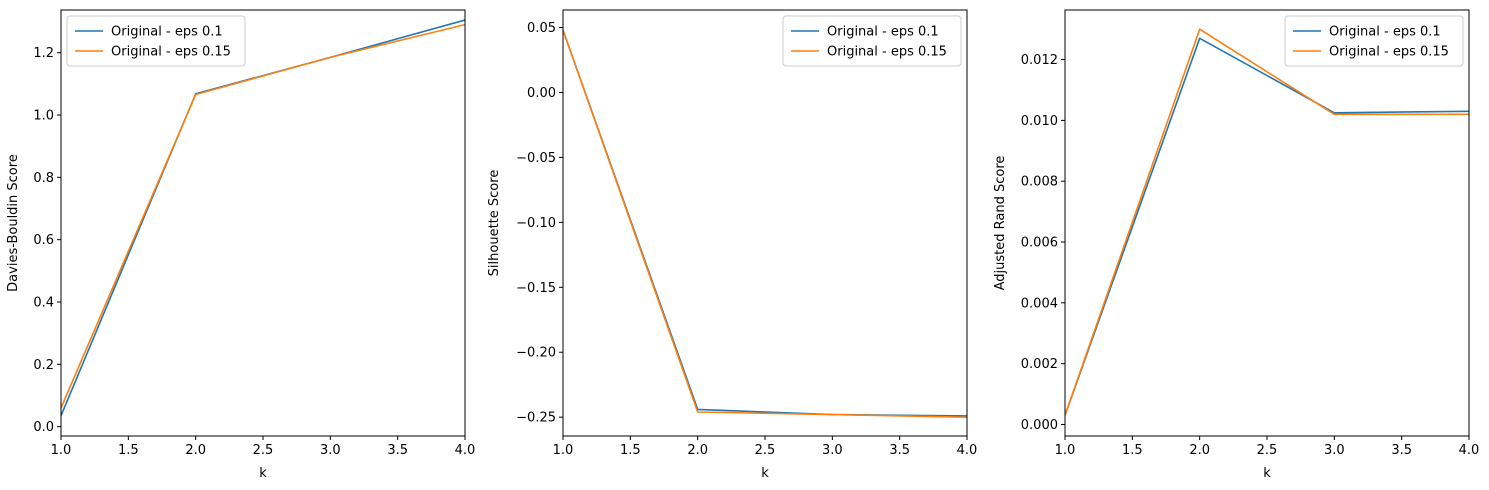  Describe the element at coordinates (536, 158) in the screenshot. I see `y-tick-label: −0.05` at that location.